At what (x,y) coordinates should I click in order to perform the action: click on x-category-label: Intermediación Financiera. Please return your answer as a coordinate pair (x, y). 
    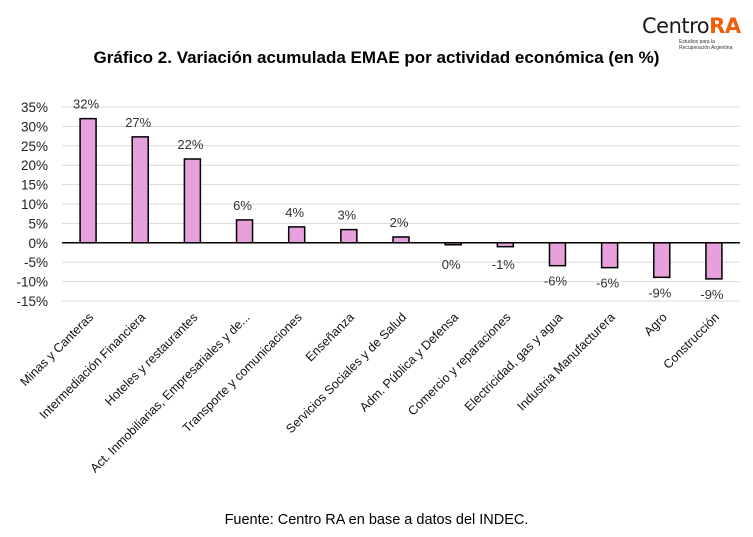
    Looking at the image, I should click on (93, 366).